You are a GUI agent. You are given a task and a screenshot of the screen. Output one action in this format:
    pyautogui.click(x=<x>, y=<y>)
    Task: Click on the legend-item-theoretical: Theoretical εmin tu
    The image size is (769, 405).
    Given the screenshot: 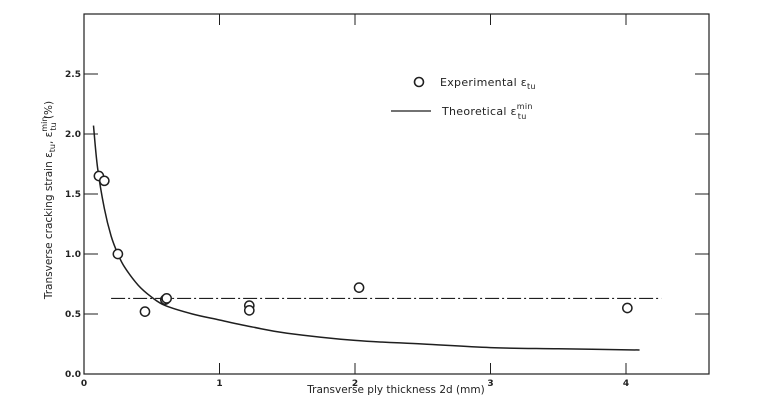 What is the action you would take?
    pyautogui.click(x=462, y=111)
    